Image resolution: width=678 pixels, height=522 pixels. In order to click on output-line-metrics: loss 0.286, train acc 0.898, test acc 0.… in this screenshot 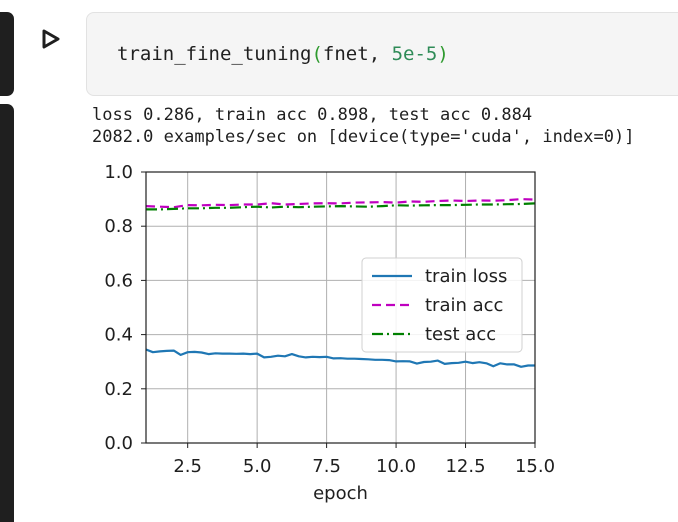, I will do `click(312, 115)`.